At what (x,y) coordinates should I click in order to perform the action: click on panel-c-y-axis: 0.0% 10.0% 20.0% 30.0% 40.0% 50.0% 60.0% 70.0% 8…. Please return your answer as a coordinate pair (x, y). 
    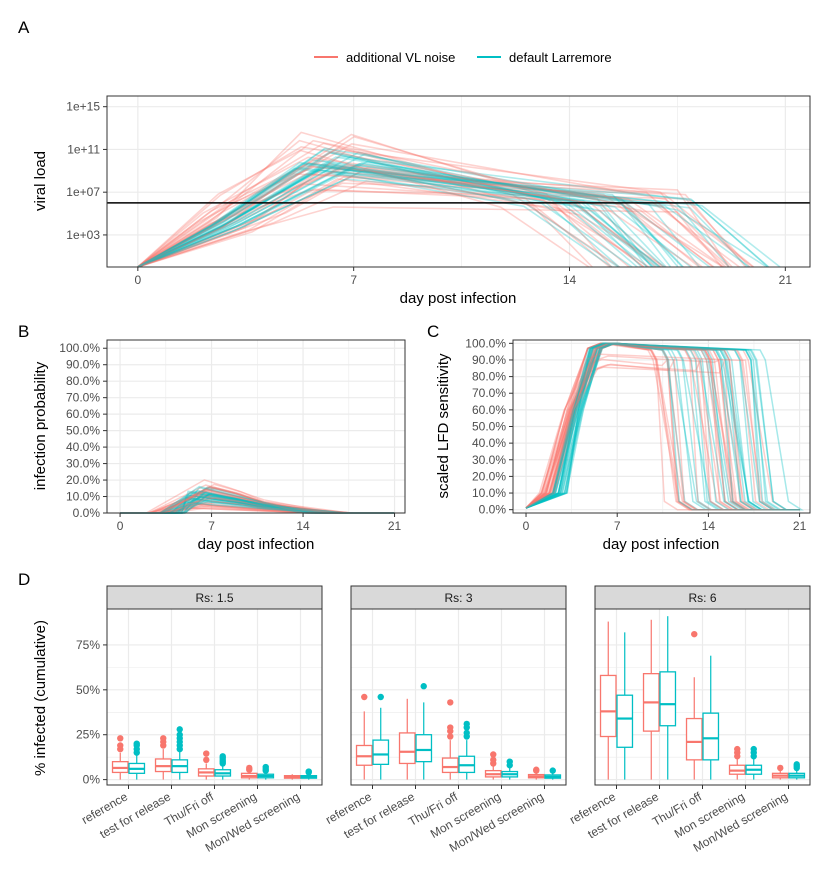
    Looking at the image, I should click on (489, 426).